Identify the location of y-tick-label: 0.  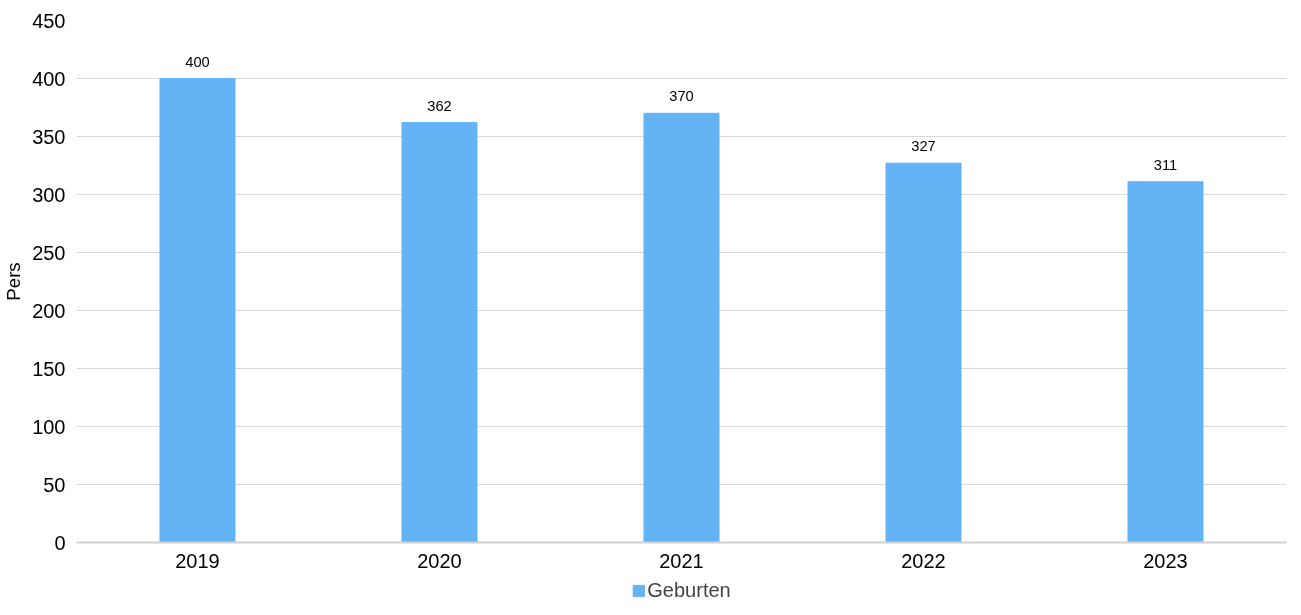
(60, 542).